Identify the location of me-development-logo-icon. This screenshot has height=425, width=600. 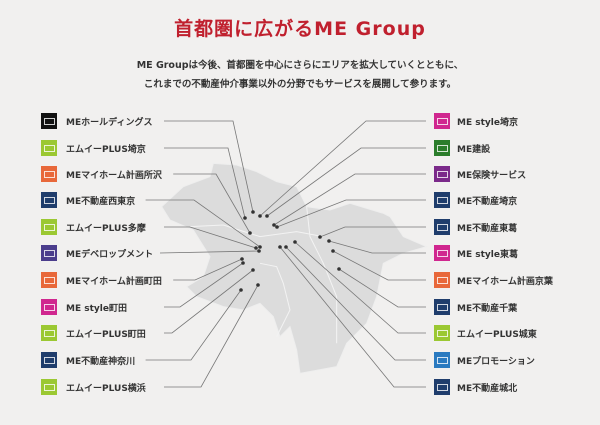
(49, 253).